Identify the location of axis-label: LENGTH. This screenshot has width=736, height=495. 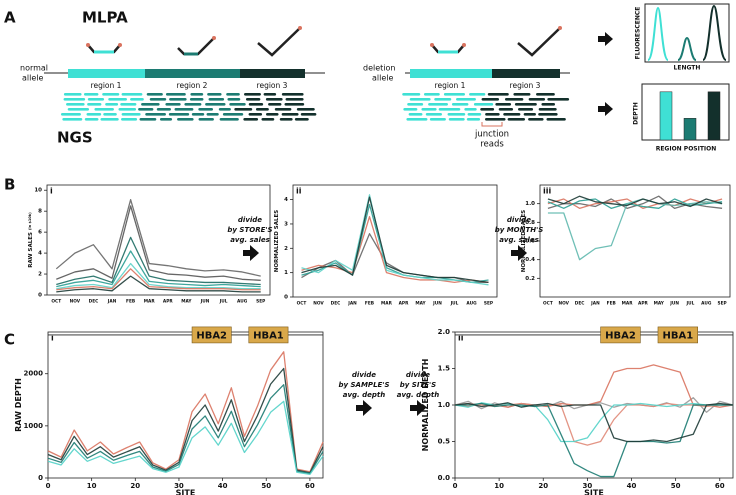
(687, 68).